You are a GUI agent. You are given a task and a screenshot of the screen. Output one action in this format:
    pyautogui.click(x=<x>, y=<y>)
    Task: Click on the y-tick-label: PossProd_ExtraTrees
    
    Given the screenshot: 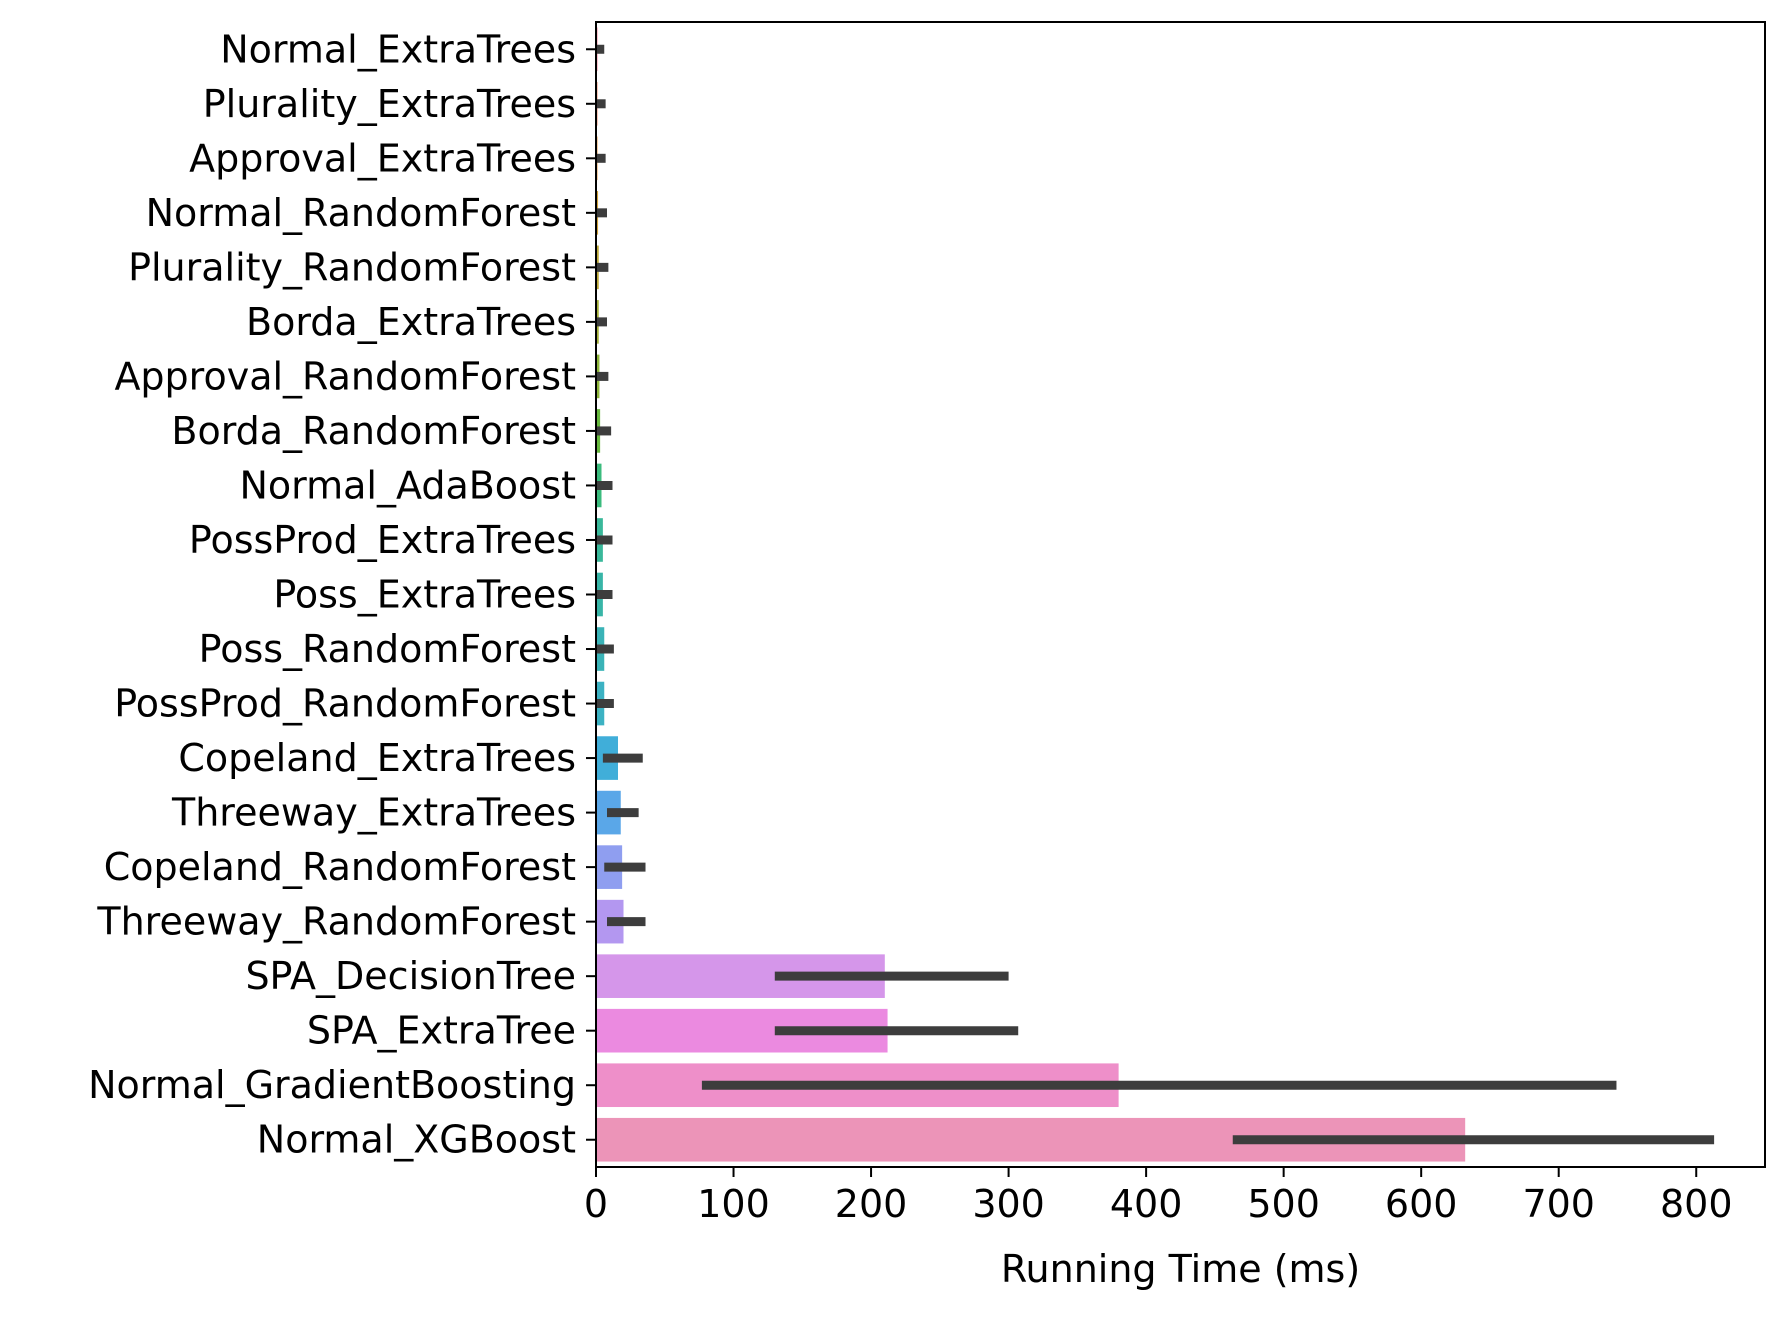 What is the action you would take?
    pyautogui.click(x=382, y=540)
    